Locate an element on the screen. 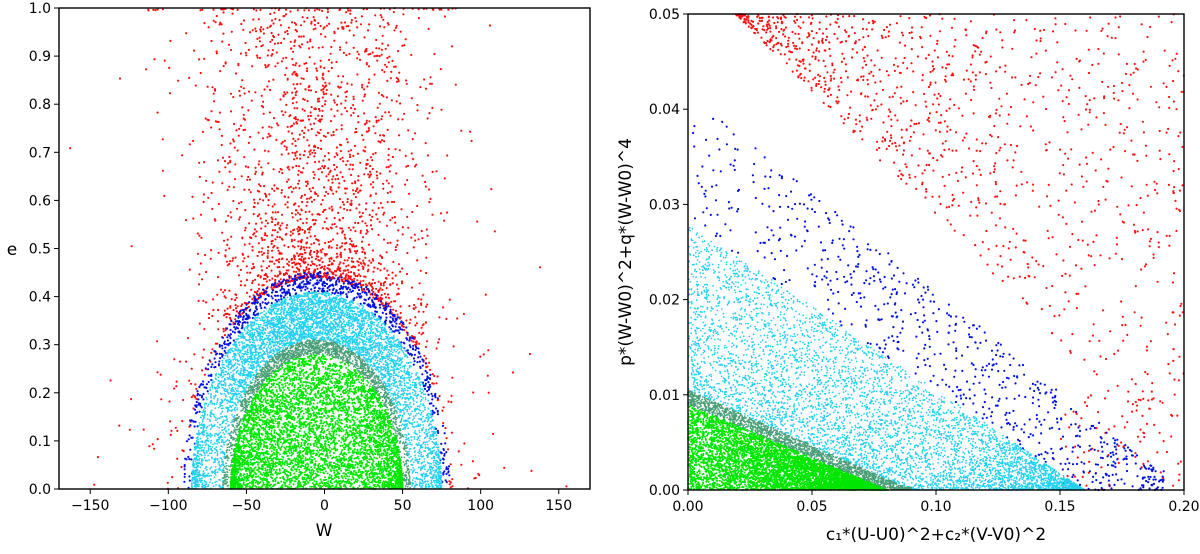 The image size is (1200, 554). right-y-tick-label: 0.04 is located at coordinates (664, 110).